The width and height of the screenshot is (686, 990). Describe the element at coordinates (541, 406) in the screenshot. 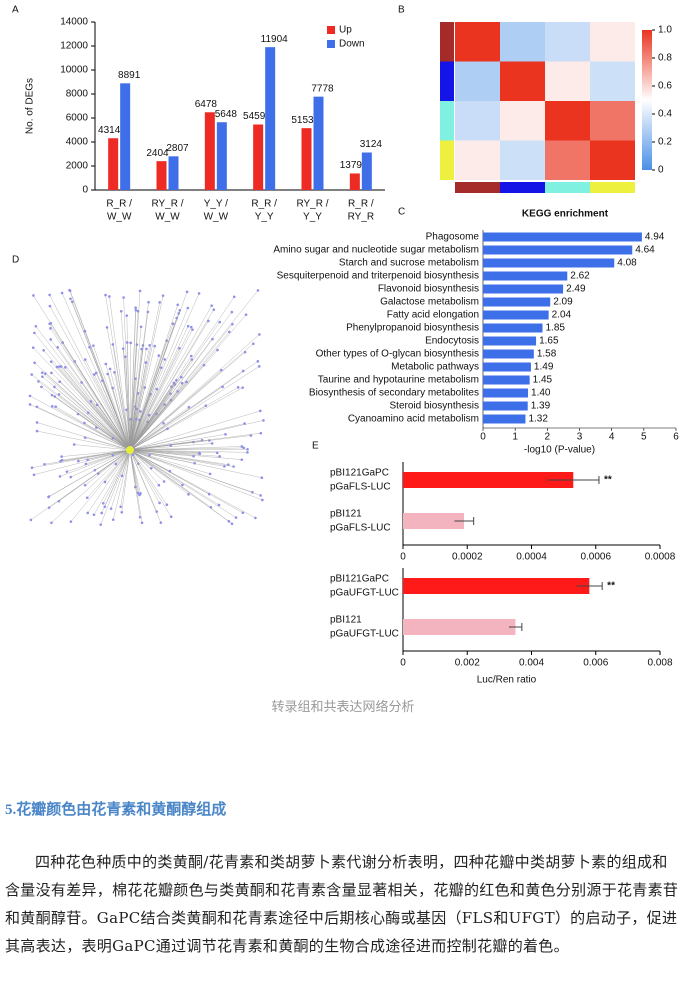

I see `value-label: 1.39` at that location.